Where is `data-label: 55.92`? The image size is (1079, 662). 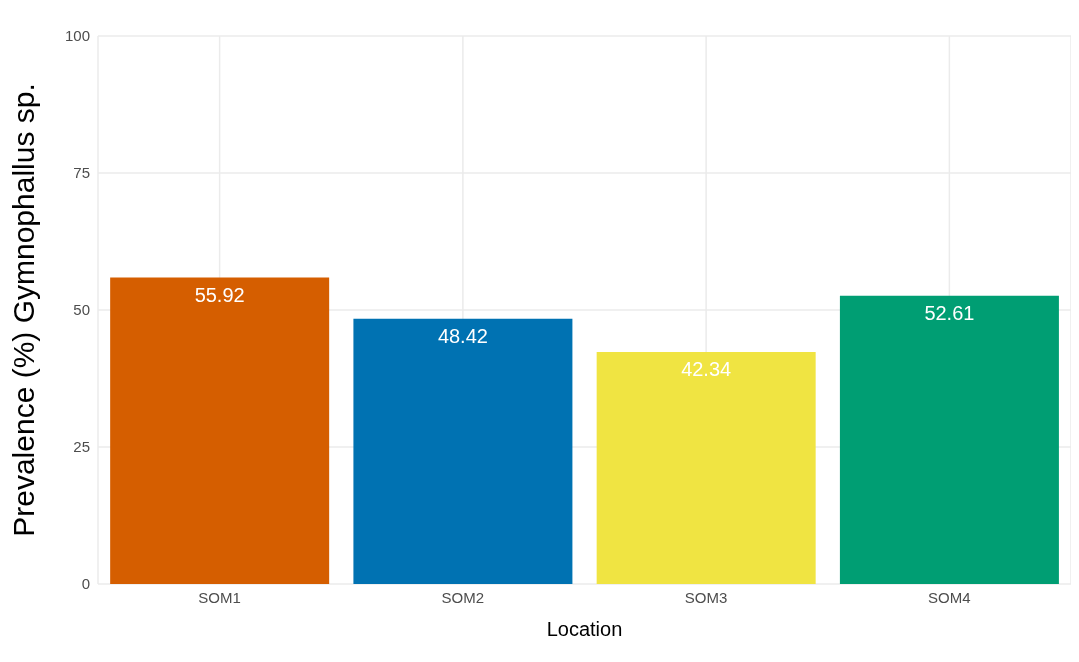 data-label: 55.92 is located at coordinates (219, 294).